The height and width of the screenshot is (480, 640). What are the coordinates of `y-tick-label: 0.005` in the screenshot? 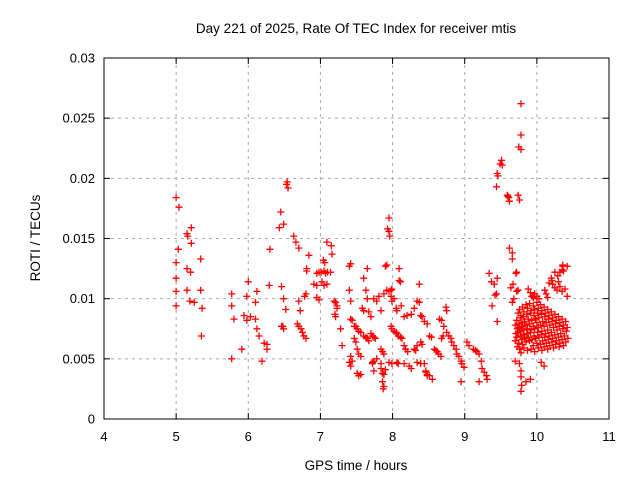 It's located at (78, 358).